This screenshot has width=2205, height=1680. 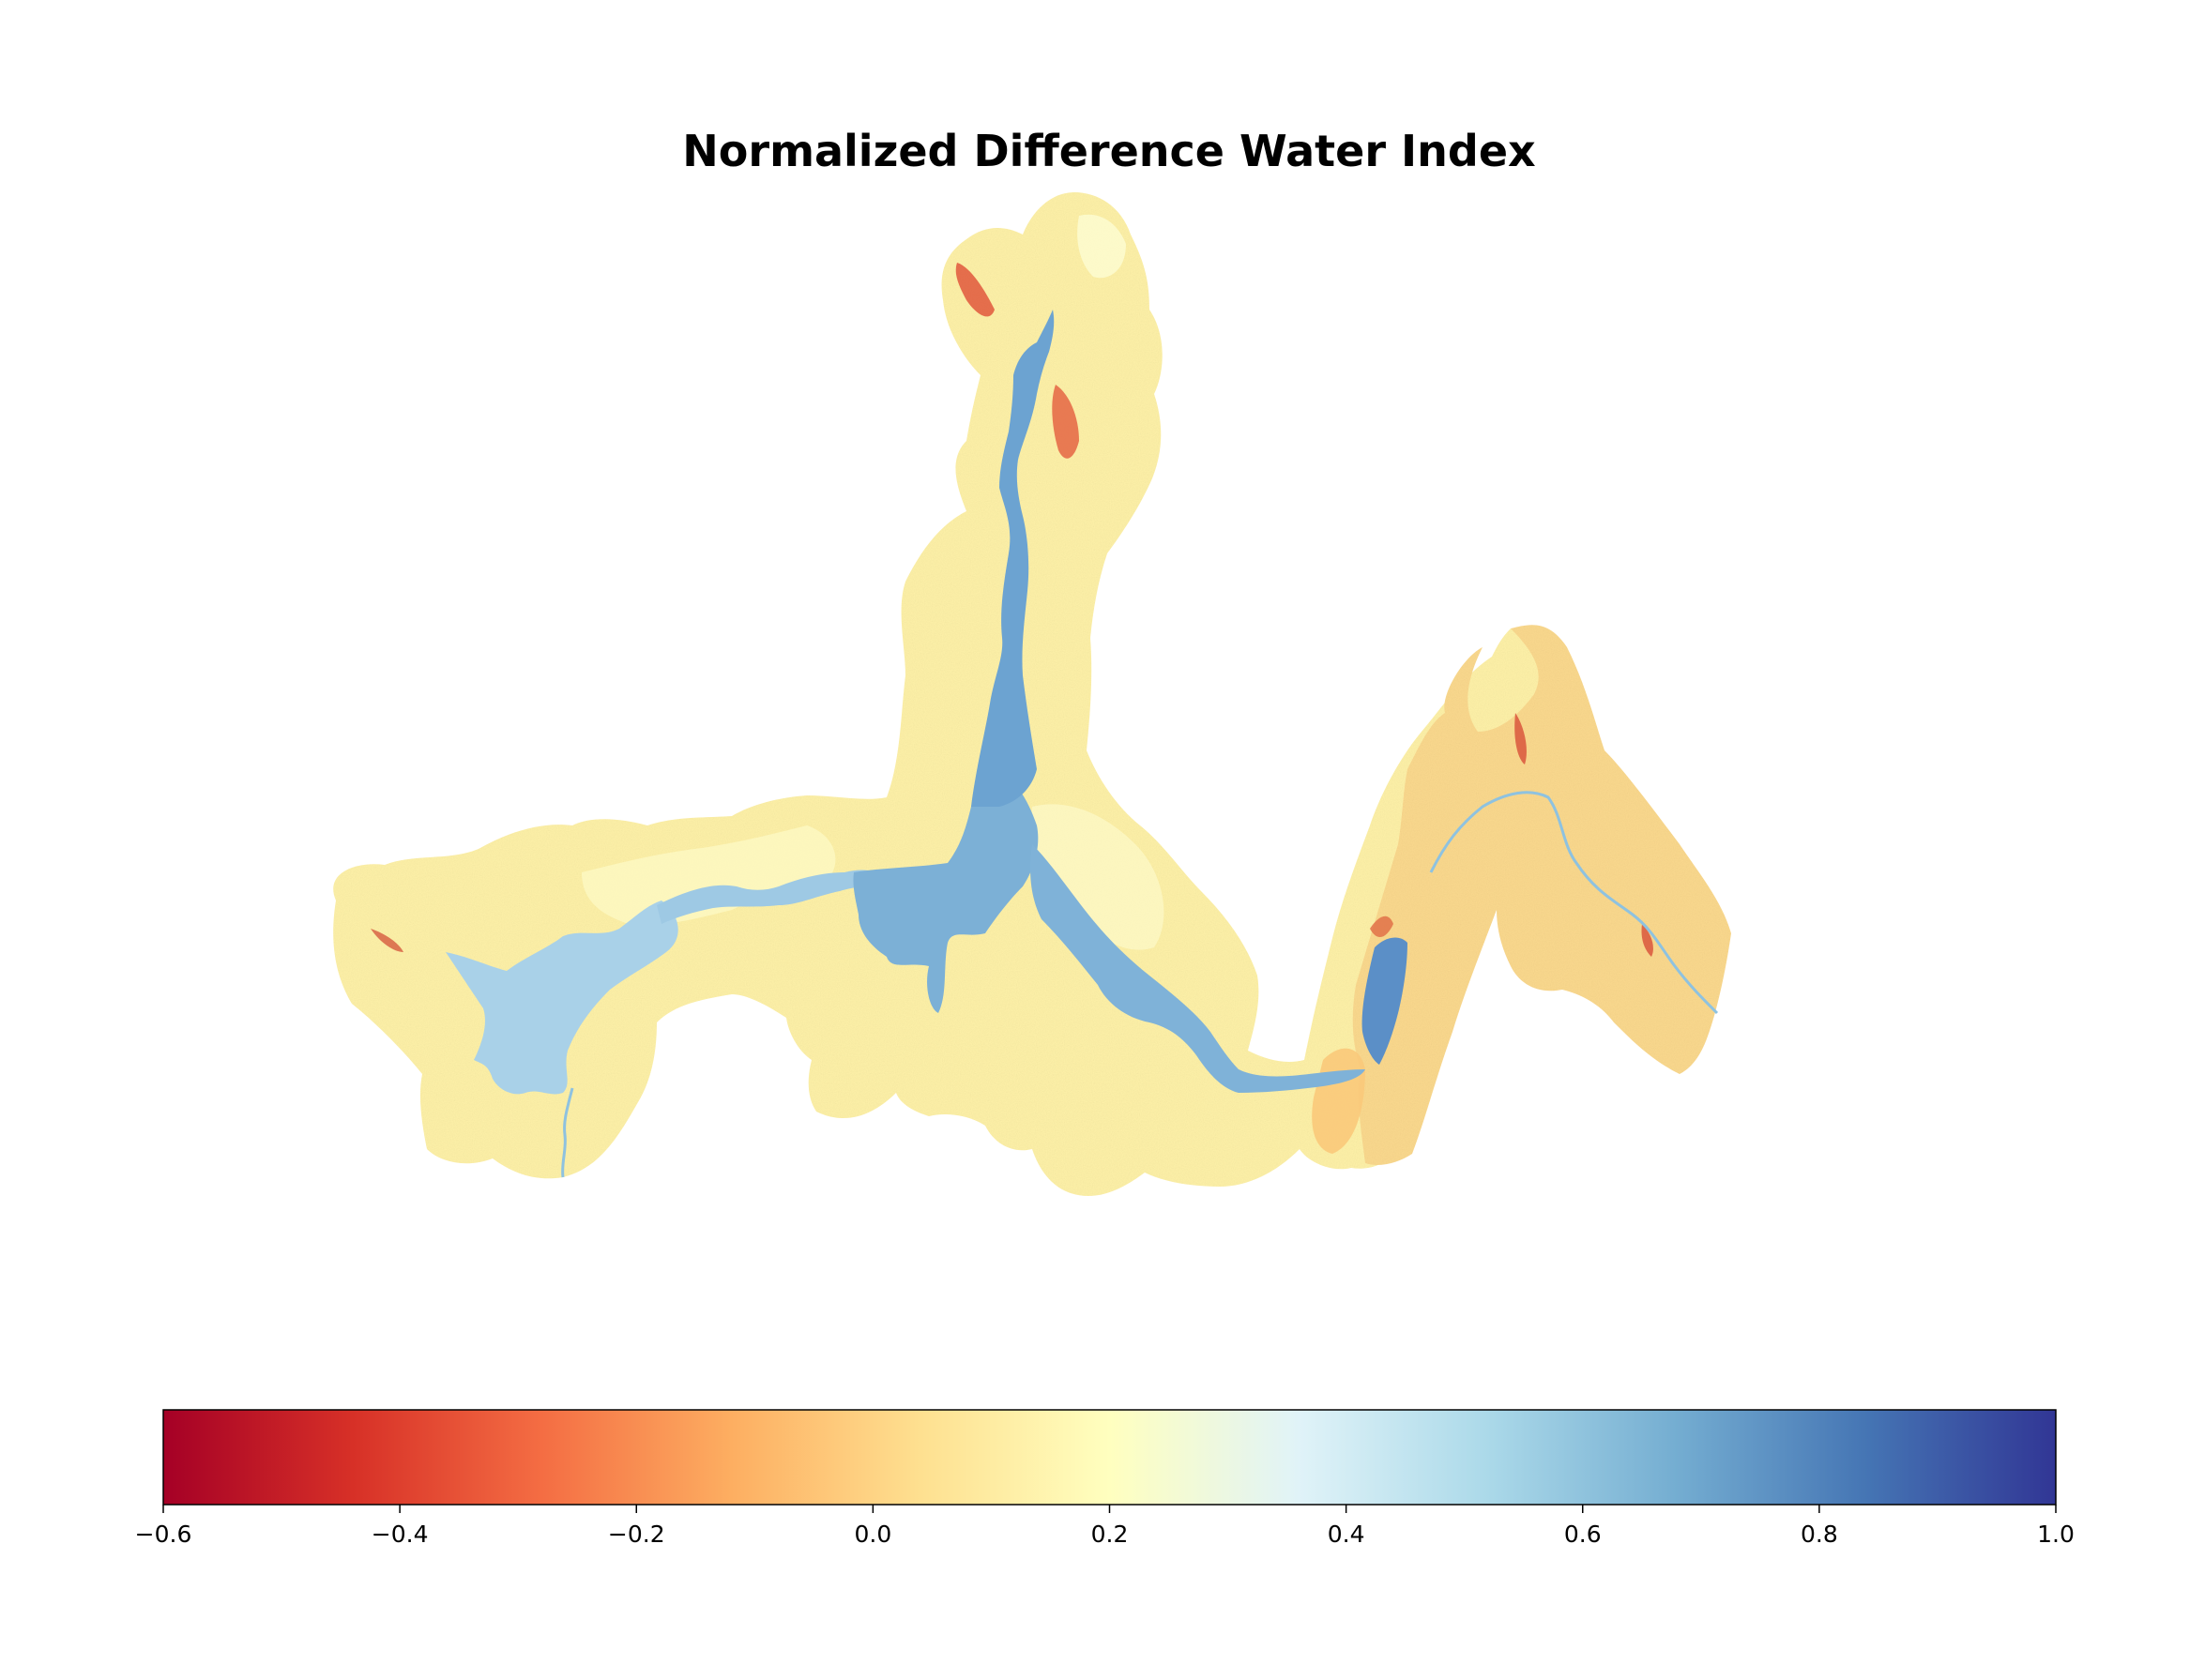 What do you see at coordinates (1574, 903) in the screenshot?
I see `river-east` at bounding box center [1574, 903].